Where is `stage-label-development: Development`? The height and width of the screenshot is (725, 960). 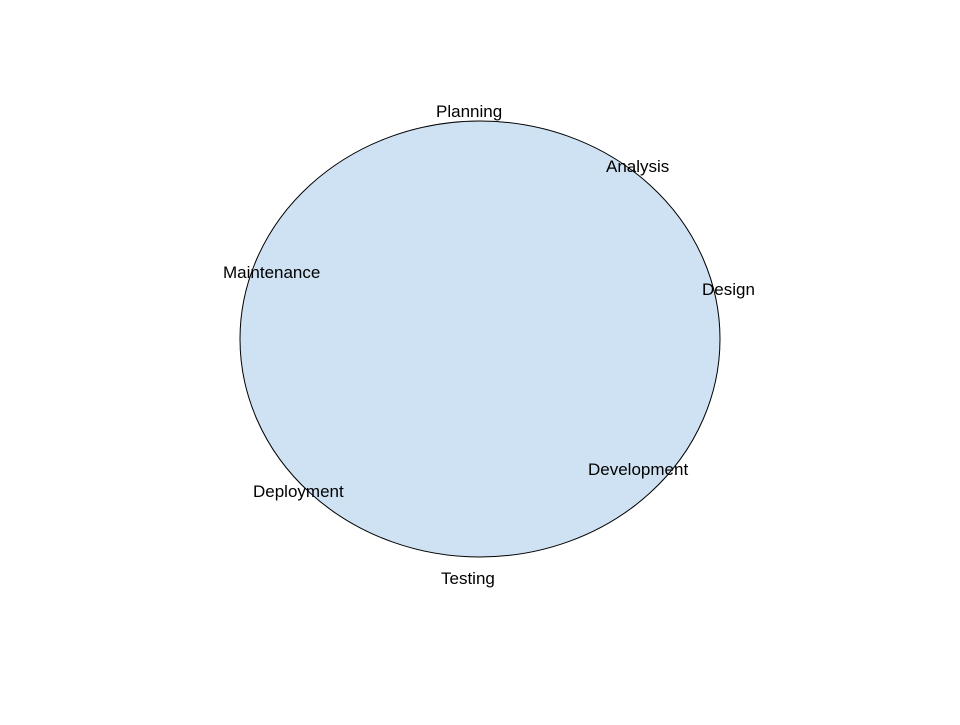
stage-label-development: Development is located at coordinates (638, 469).